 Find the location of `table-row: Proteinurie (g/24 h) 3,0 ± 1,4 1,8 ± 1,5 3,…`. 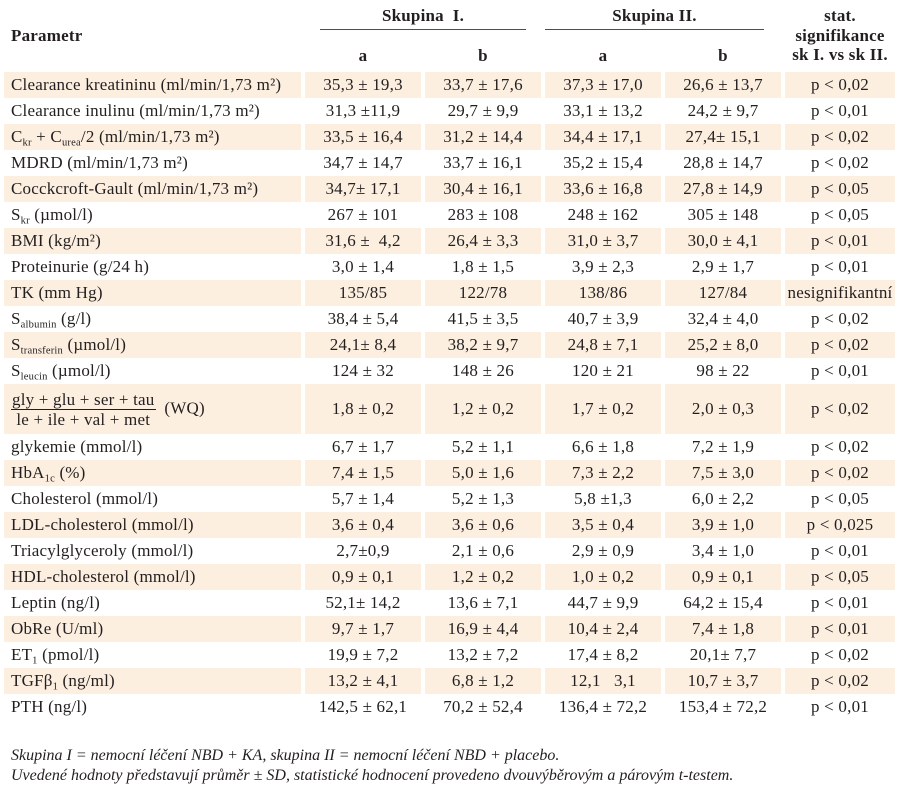

table-row: Proteinurie (g/24 h) 3,0 ± 1,4 1,8 ± 1,5 3,… is located at coordinates (449, 267).